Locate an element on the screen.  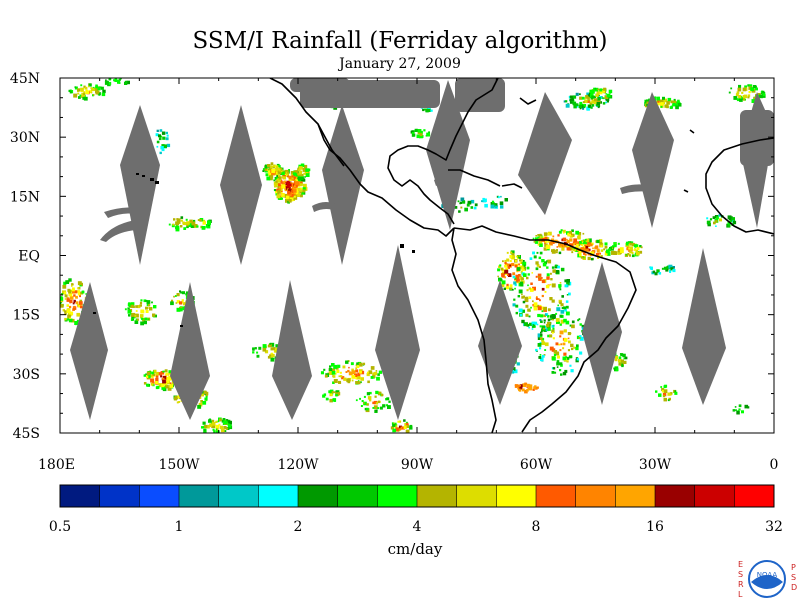
coastline-north-america-west is located at coordinates (362, 157).